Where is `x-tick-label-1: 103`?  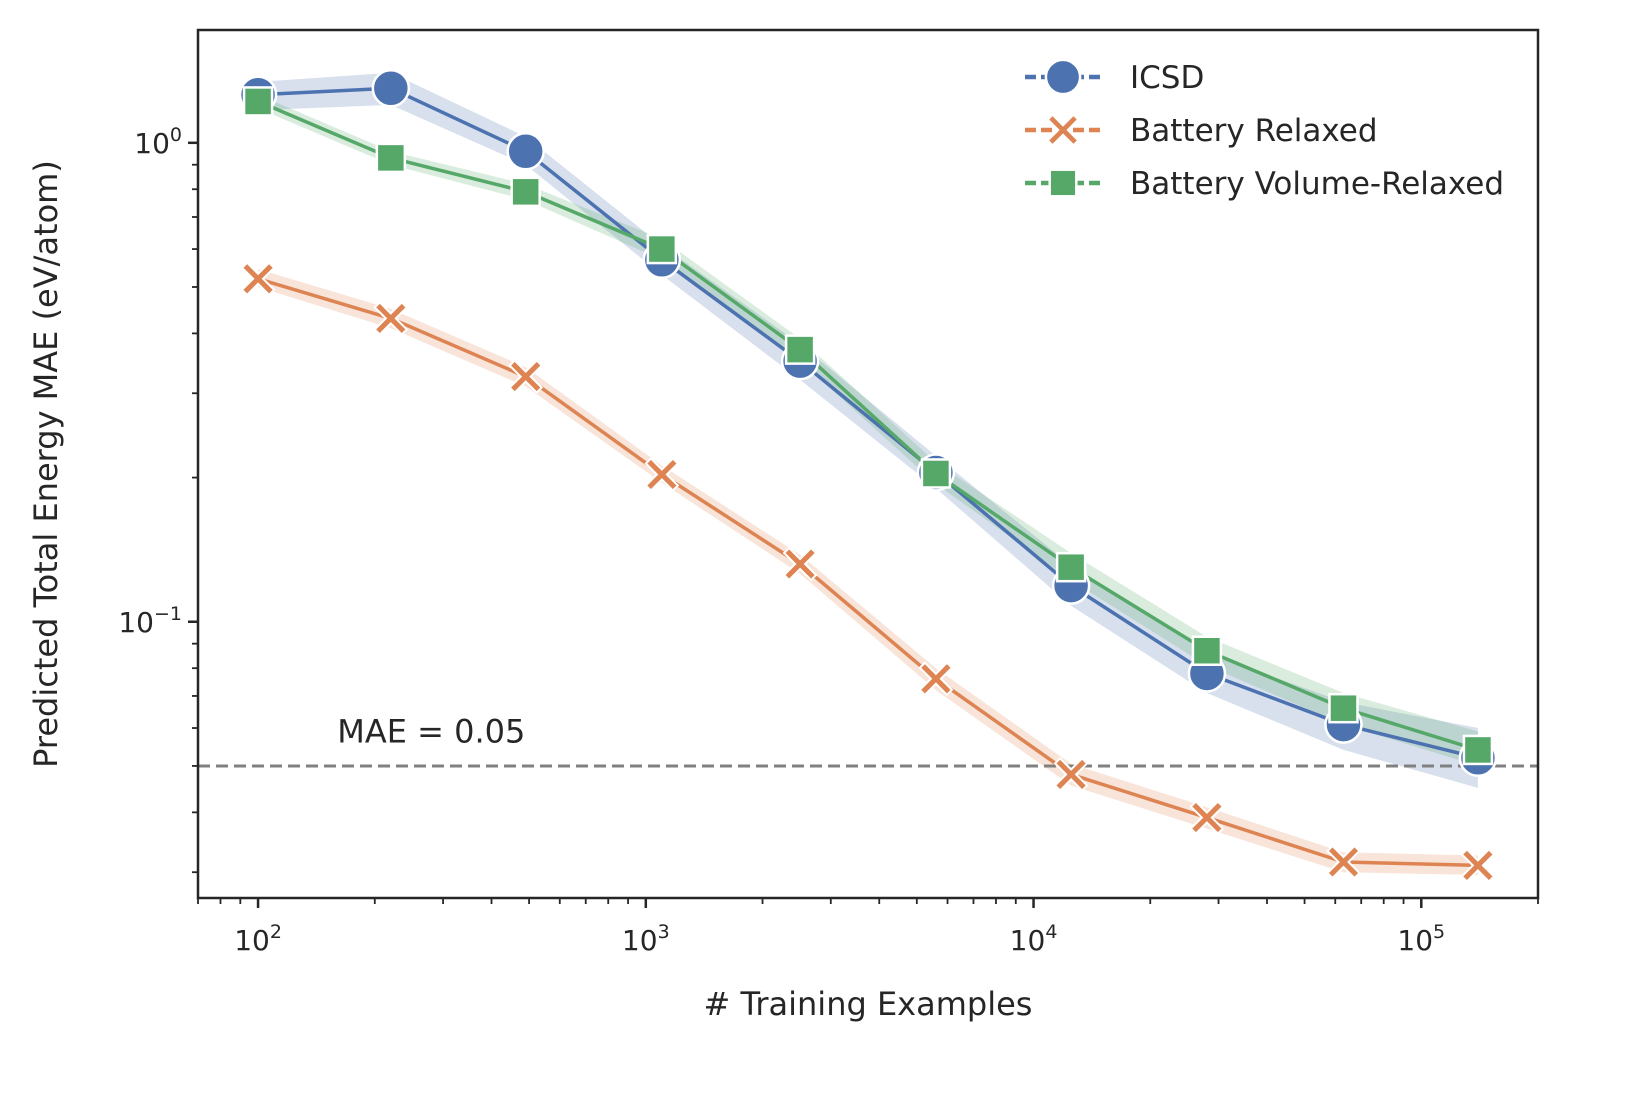 x-tick-label-1: 103 is located at coordinates (646, 939).